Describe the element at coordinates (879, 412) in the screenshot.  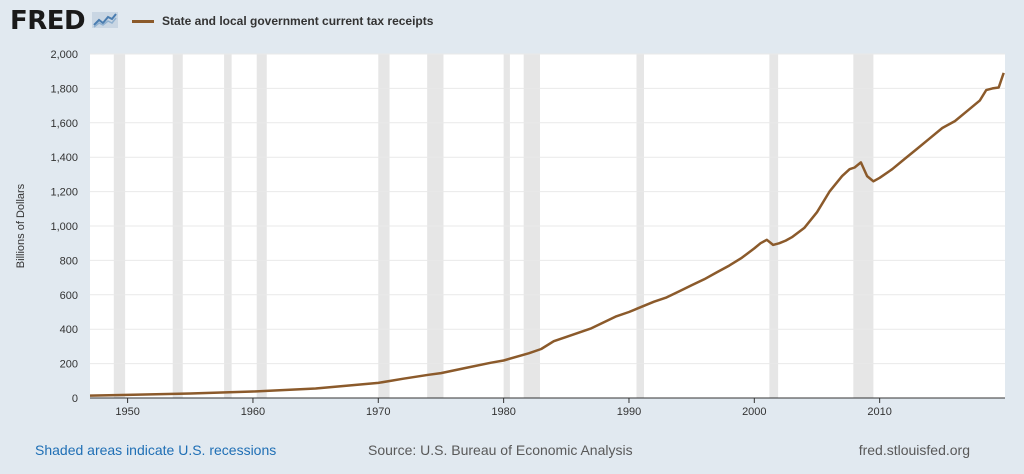
I see `x-tick-label: 2010` at that location.